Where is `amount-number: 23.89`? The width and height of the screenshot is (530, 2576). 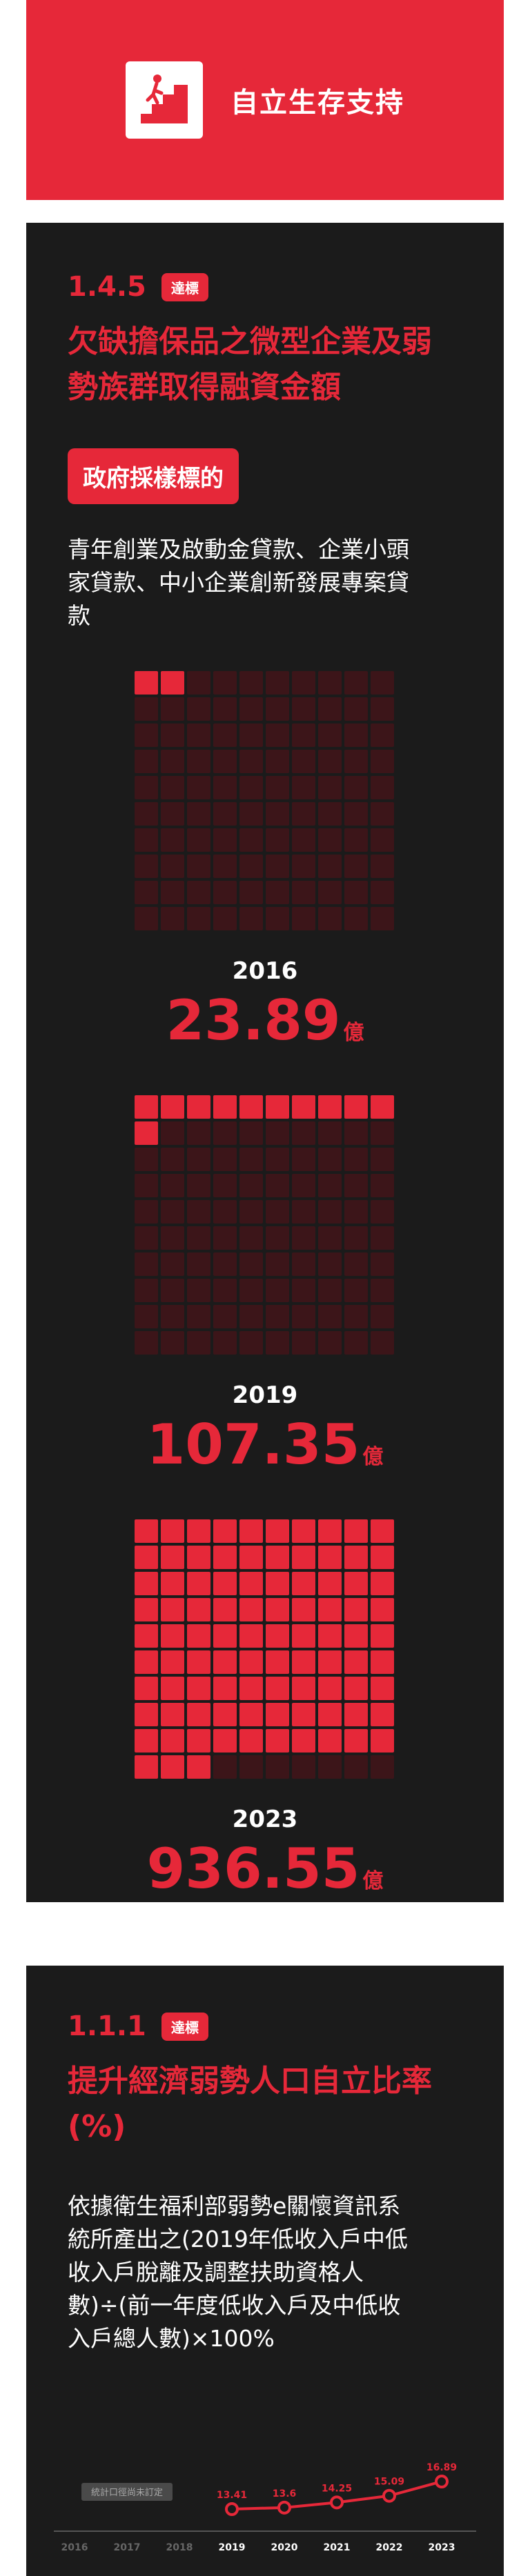
amount-number: 23.89 is located at coordinates (253, 1020).